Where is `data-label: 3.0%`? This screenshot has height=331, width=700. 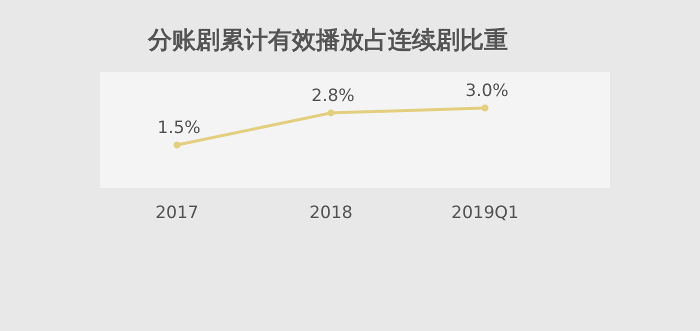 data-label: 3.0% is located at coordinates (487, 91).